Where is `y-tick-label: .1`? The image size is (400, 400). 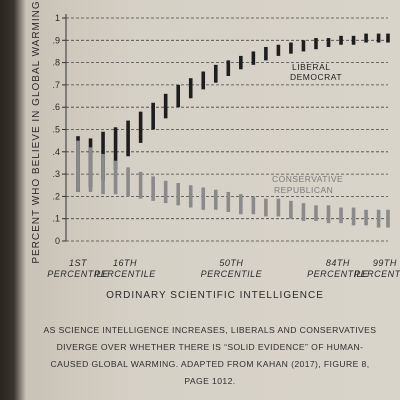 y-tick-label: .1 is located at coordinates (56, 219).